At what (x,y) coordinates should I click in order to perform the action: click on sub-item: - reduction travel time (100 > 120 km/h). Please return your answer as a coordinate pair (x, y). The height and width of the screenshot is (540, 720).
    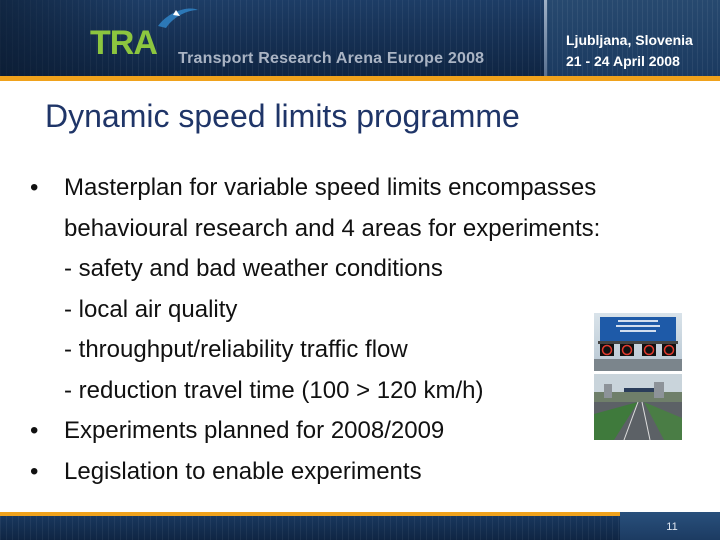
    Looking at the image, I should click on (370, 391).